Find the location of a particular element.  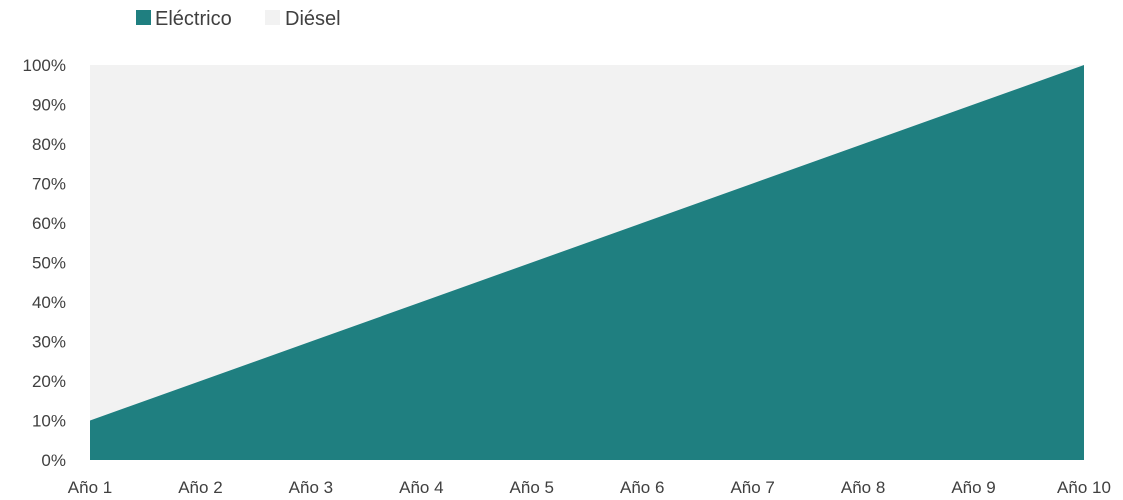

x-tick-label: Año 6 is located at coordinates (642, 487).